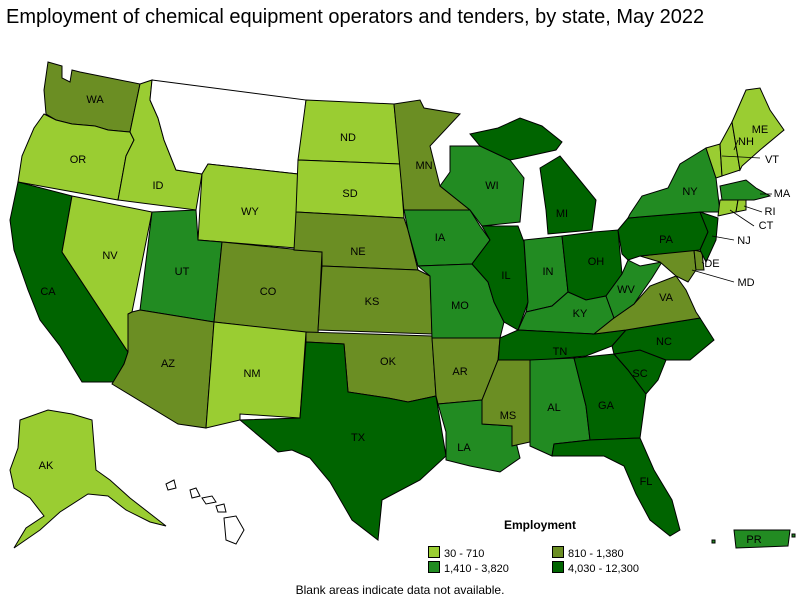  I want to click on state-label-de: DE, so click(711, 264).